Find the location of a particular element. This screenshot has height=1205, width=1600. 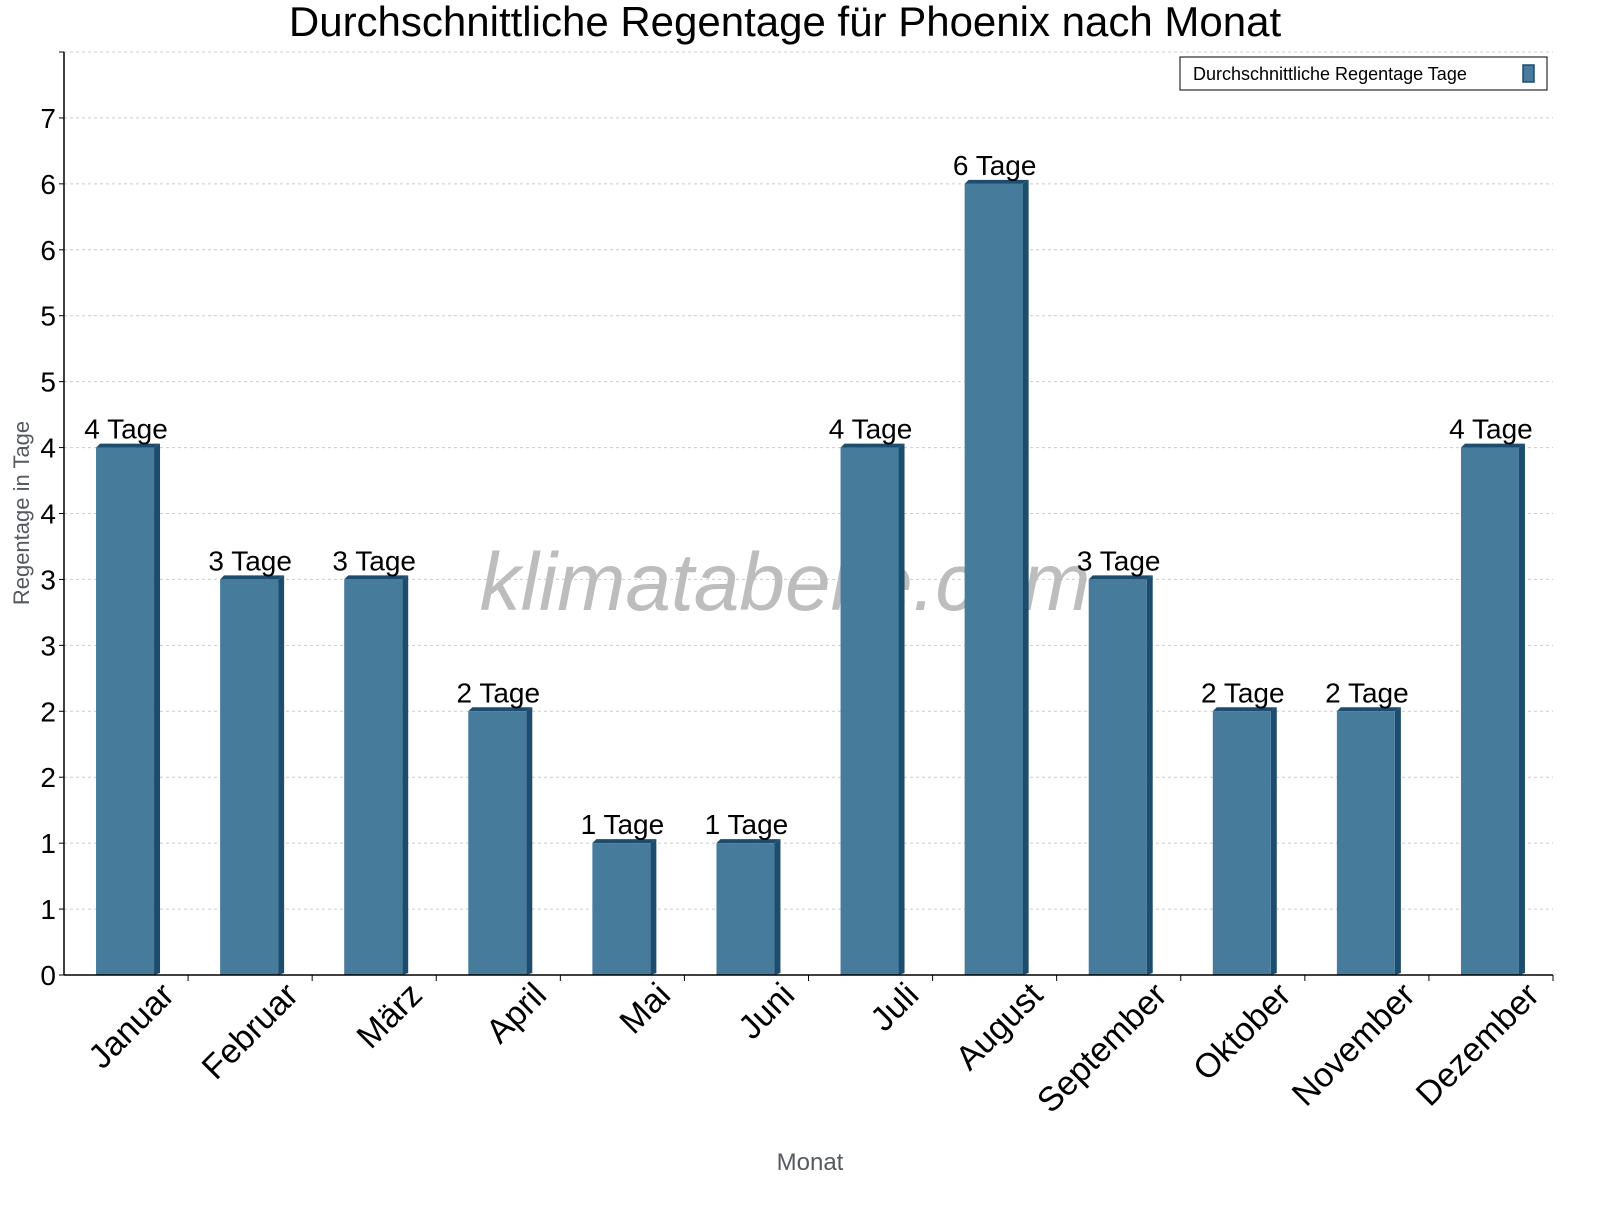

legend-label: Durchschnittliche Regentage Tage is located at coordinates (1330, 74).